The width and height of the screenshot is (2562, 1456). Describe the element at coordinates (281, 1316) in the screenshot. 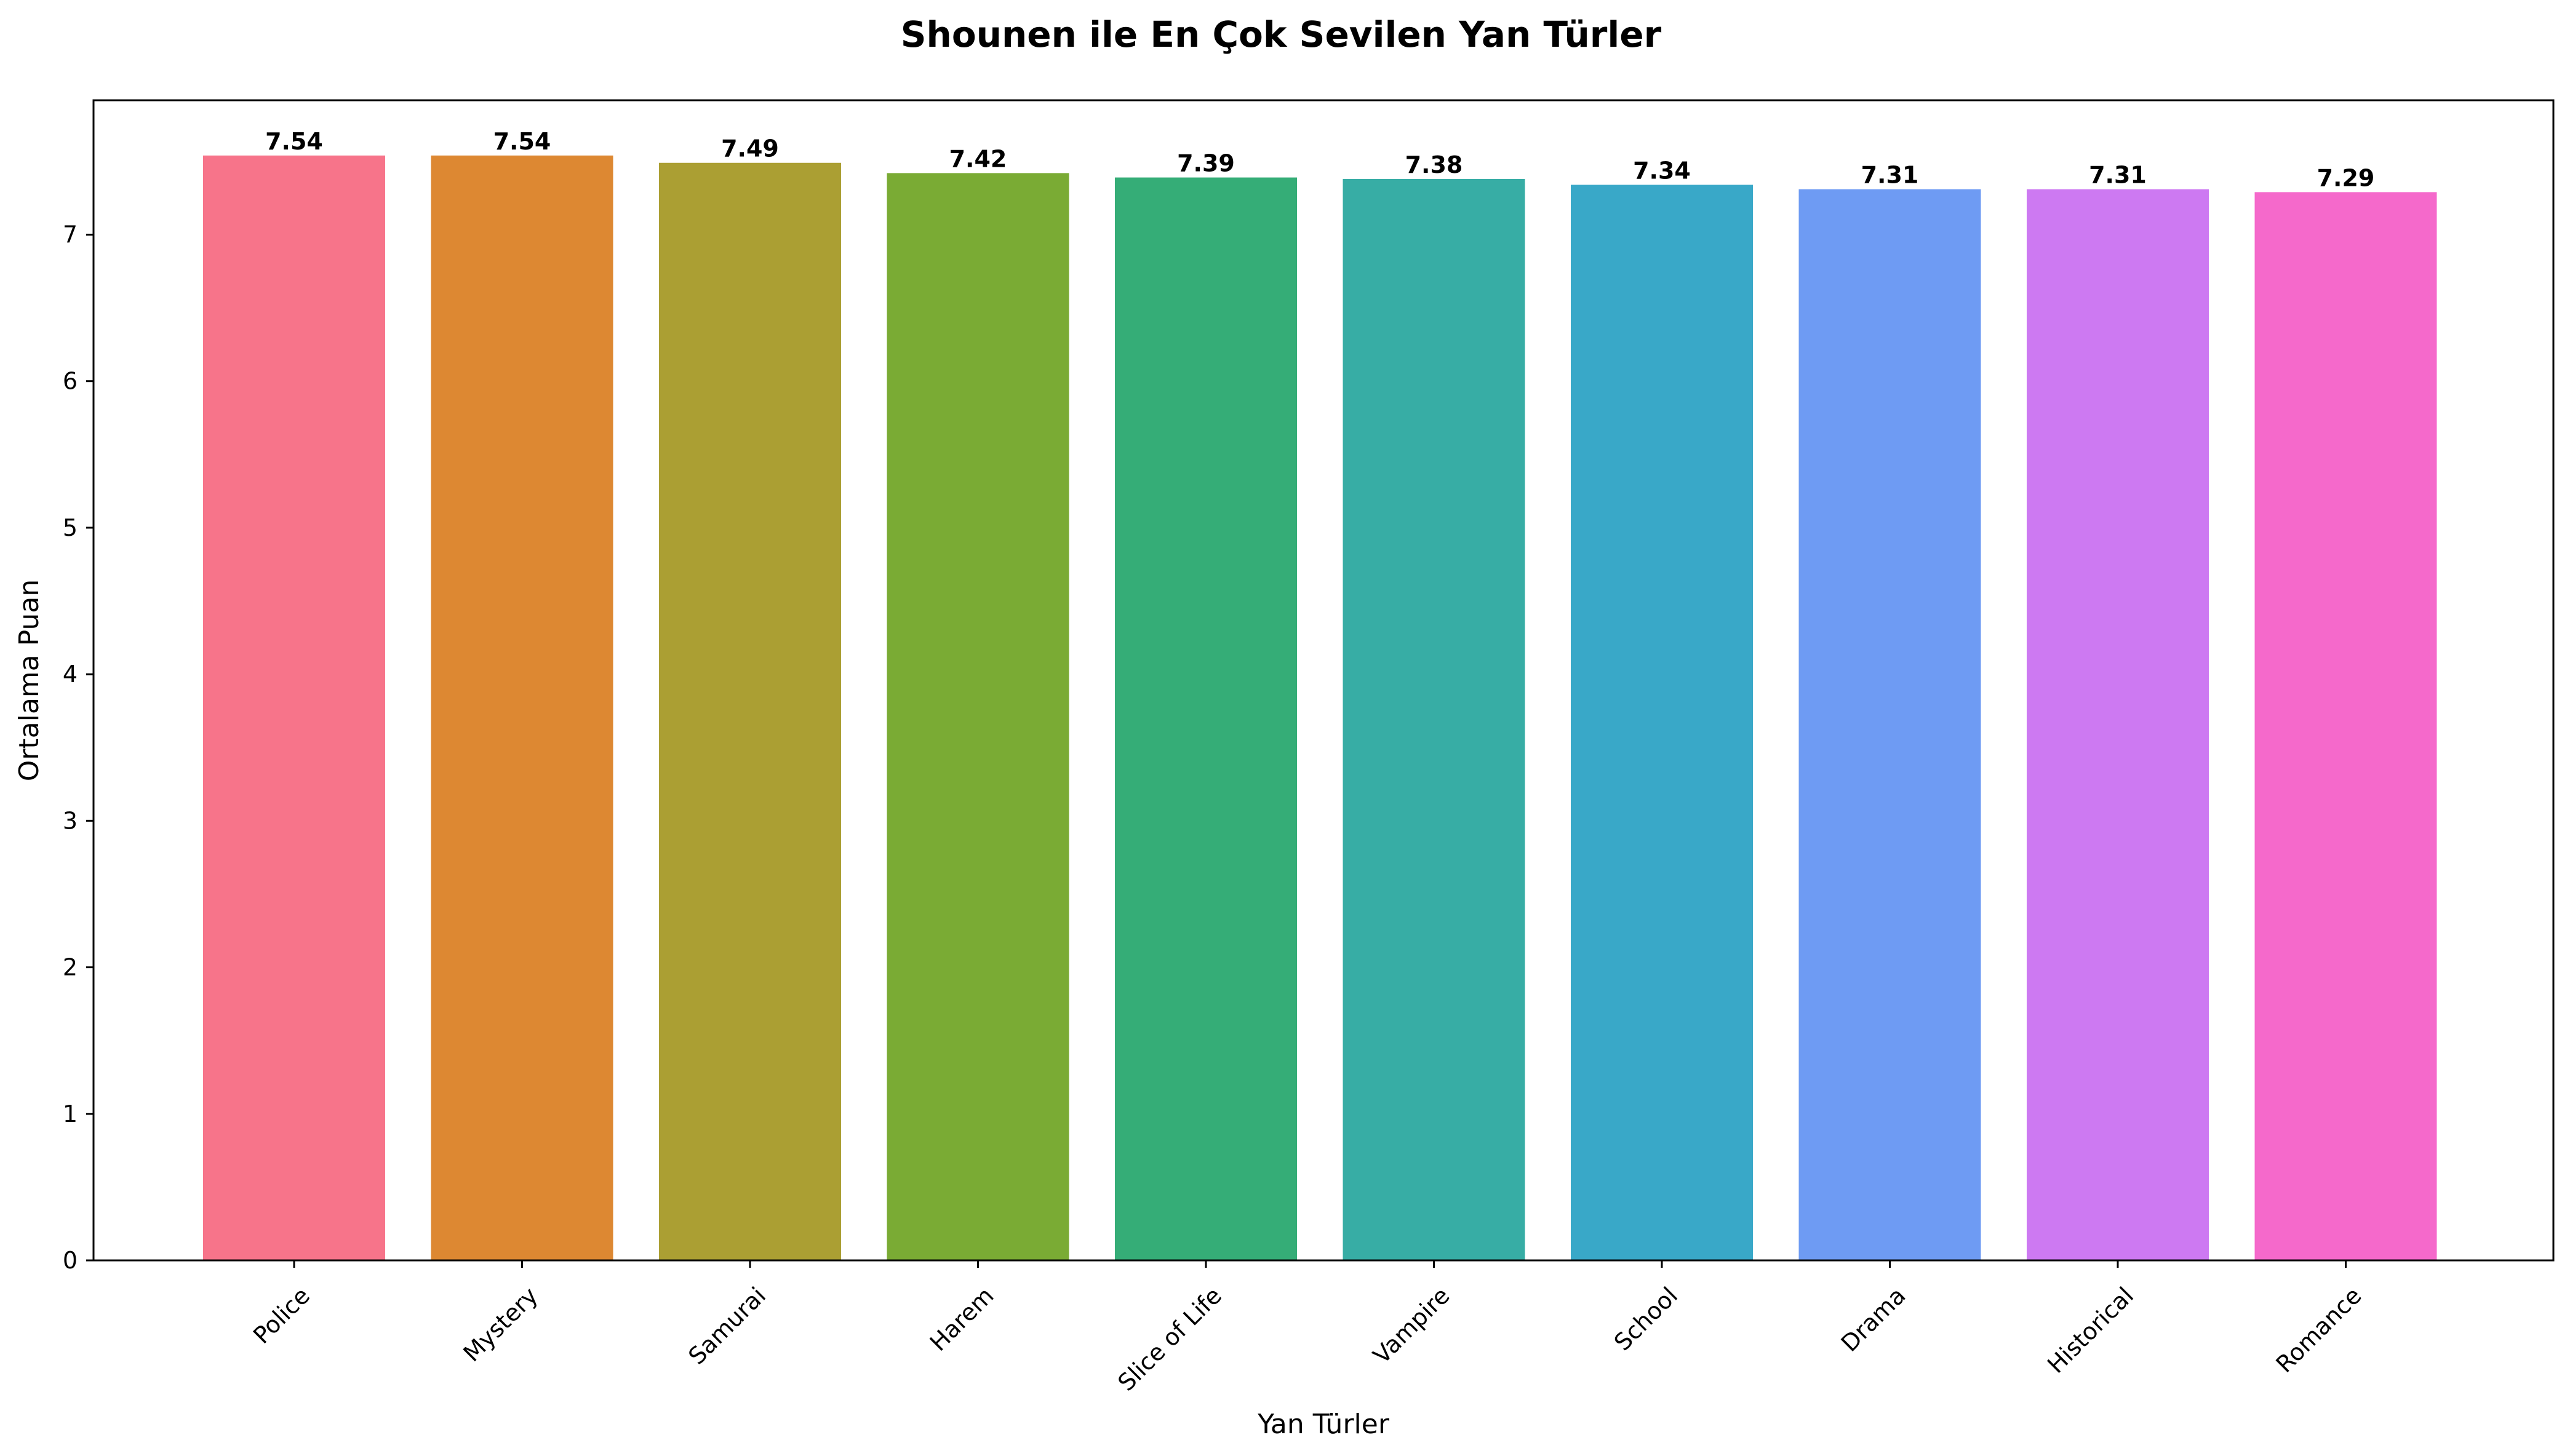

I see `x-tick-label: Police` at that location.